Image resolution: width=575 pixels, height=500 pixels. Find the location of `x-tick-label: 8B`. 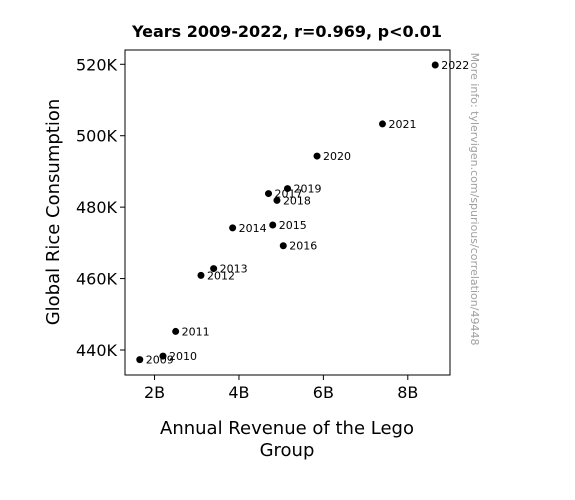

x-tick-label: 8B is located at coordinates (407, 392).